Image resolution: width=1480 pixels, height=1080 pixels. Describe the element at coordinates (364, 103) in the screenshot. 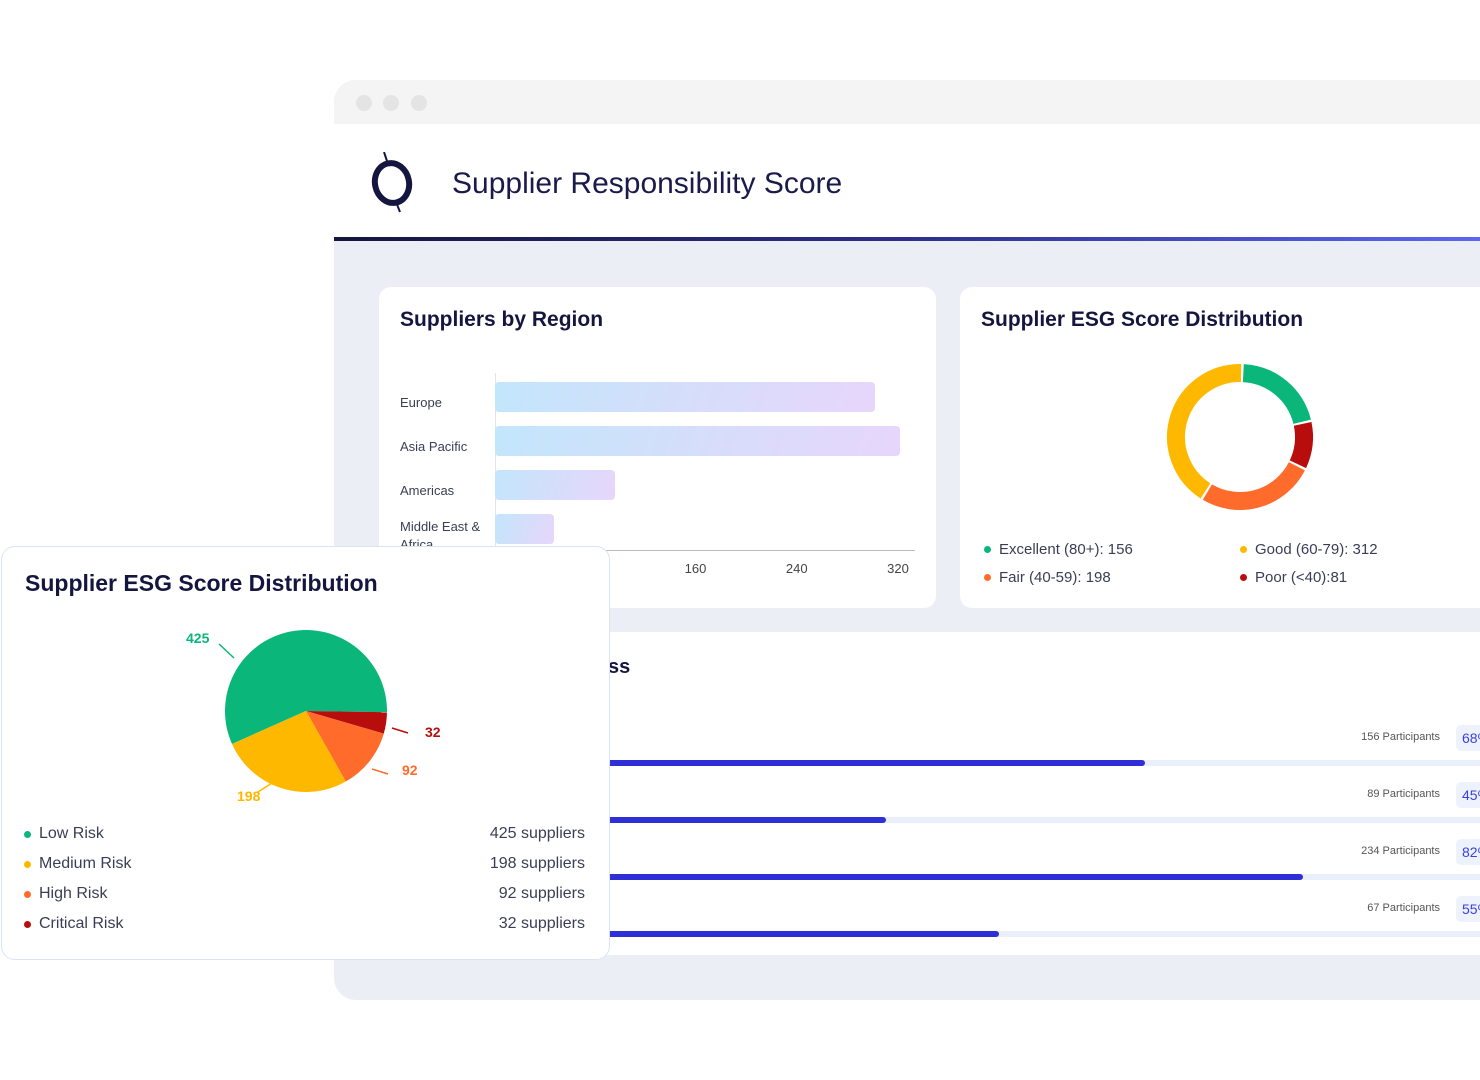

I see `window-close-button` at that location.